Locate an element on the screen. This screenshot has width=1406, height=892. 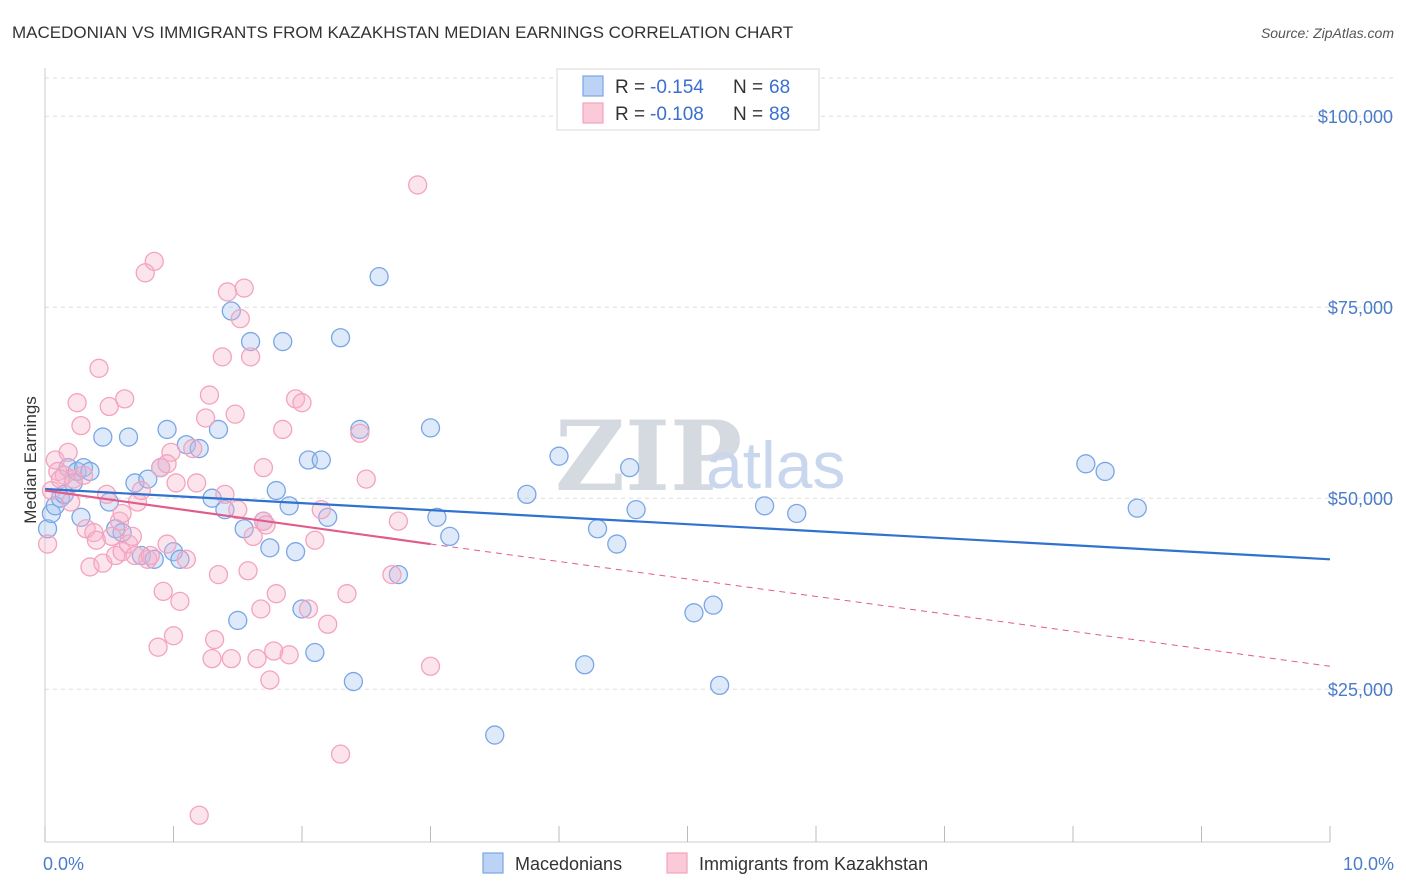
legend-r-value-1: -0.154 is located at coordinates (677, 87).